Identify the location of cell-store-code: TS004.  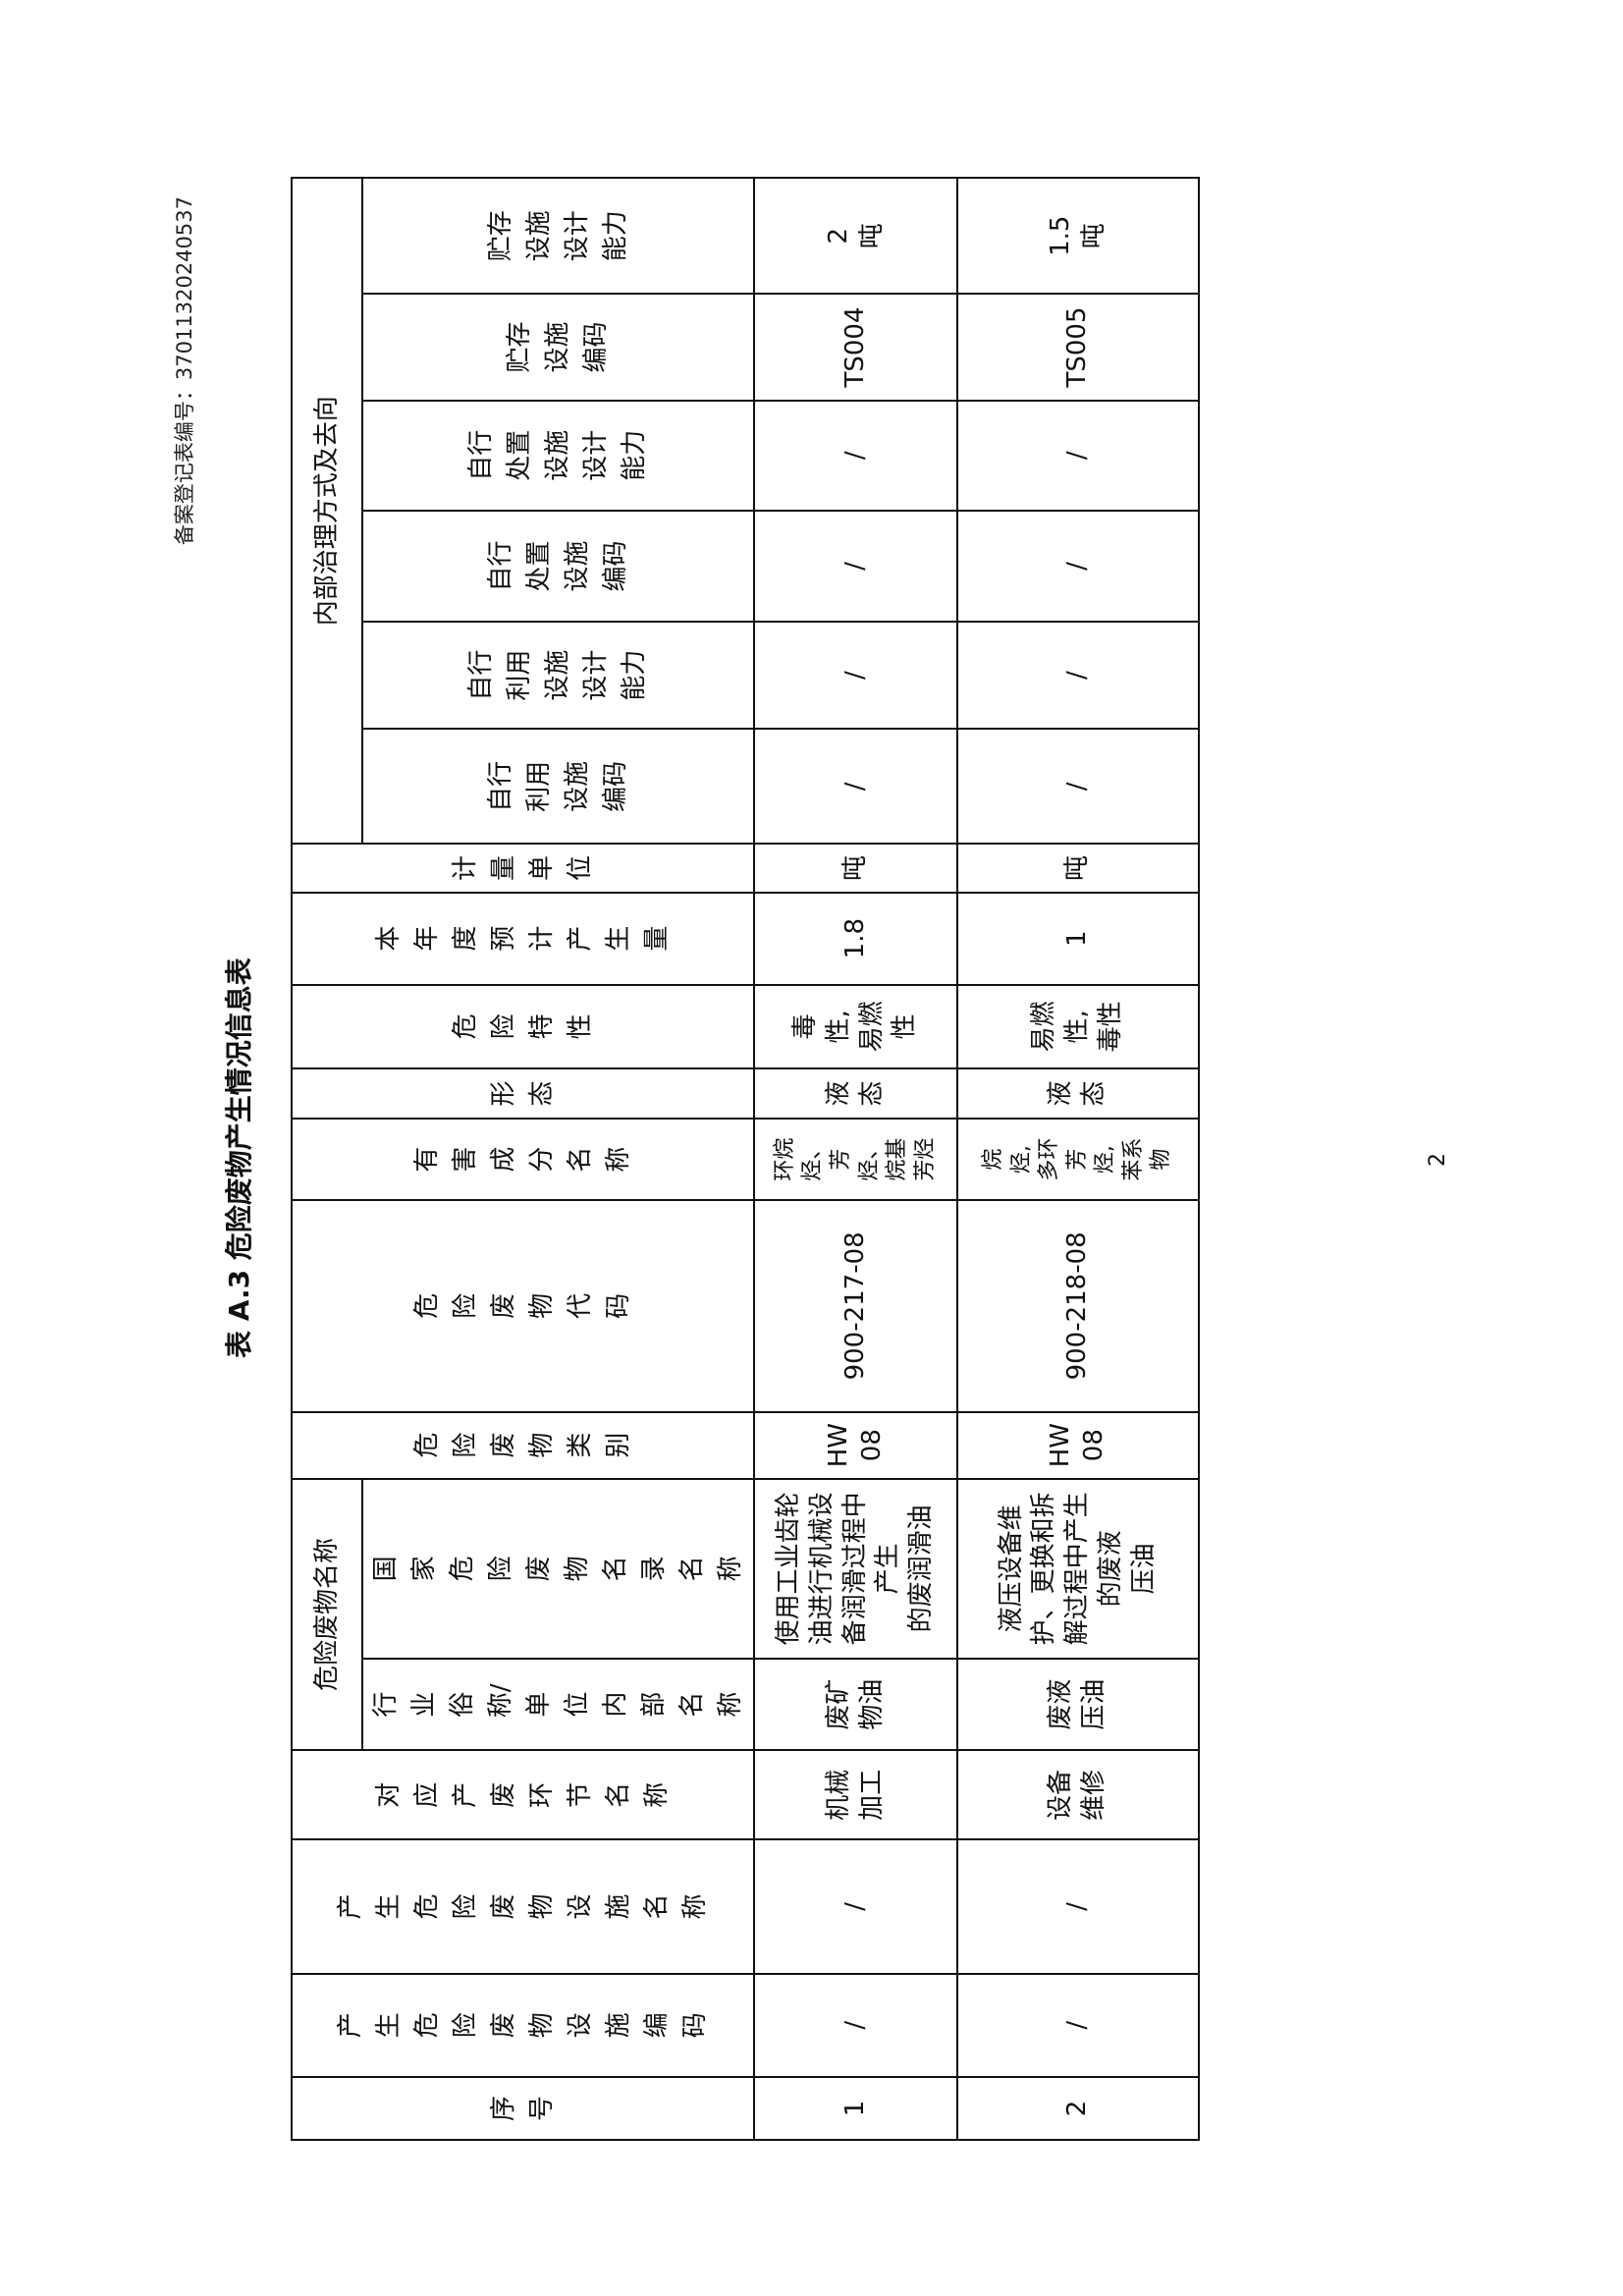
(855, 347).